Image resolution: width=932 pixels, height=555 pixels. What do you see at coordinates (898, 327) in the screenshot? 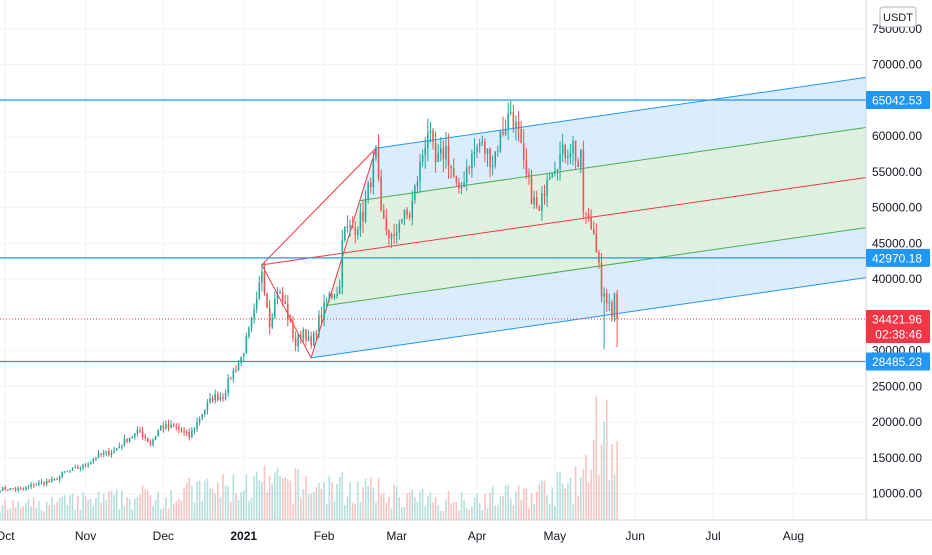
I see `current-price-tag` at bounding box center [898, 327].